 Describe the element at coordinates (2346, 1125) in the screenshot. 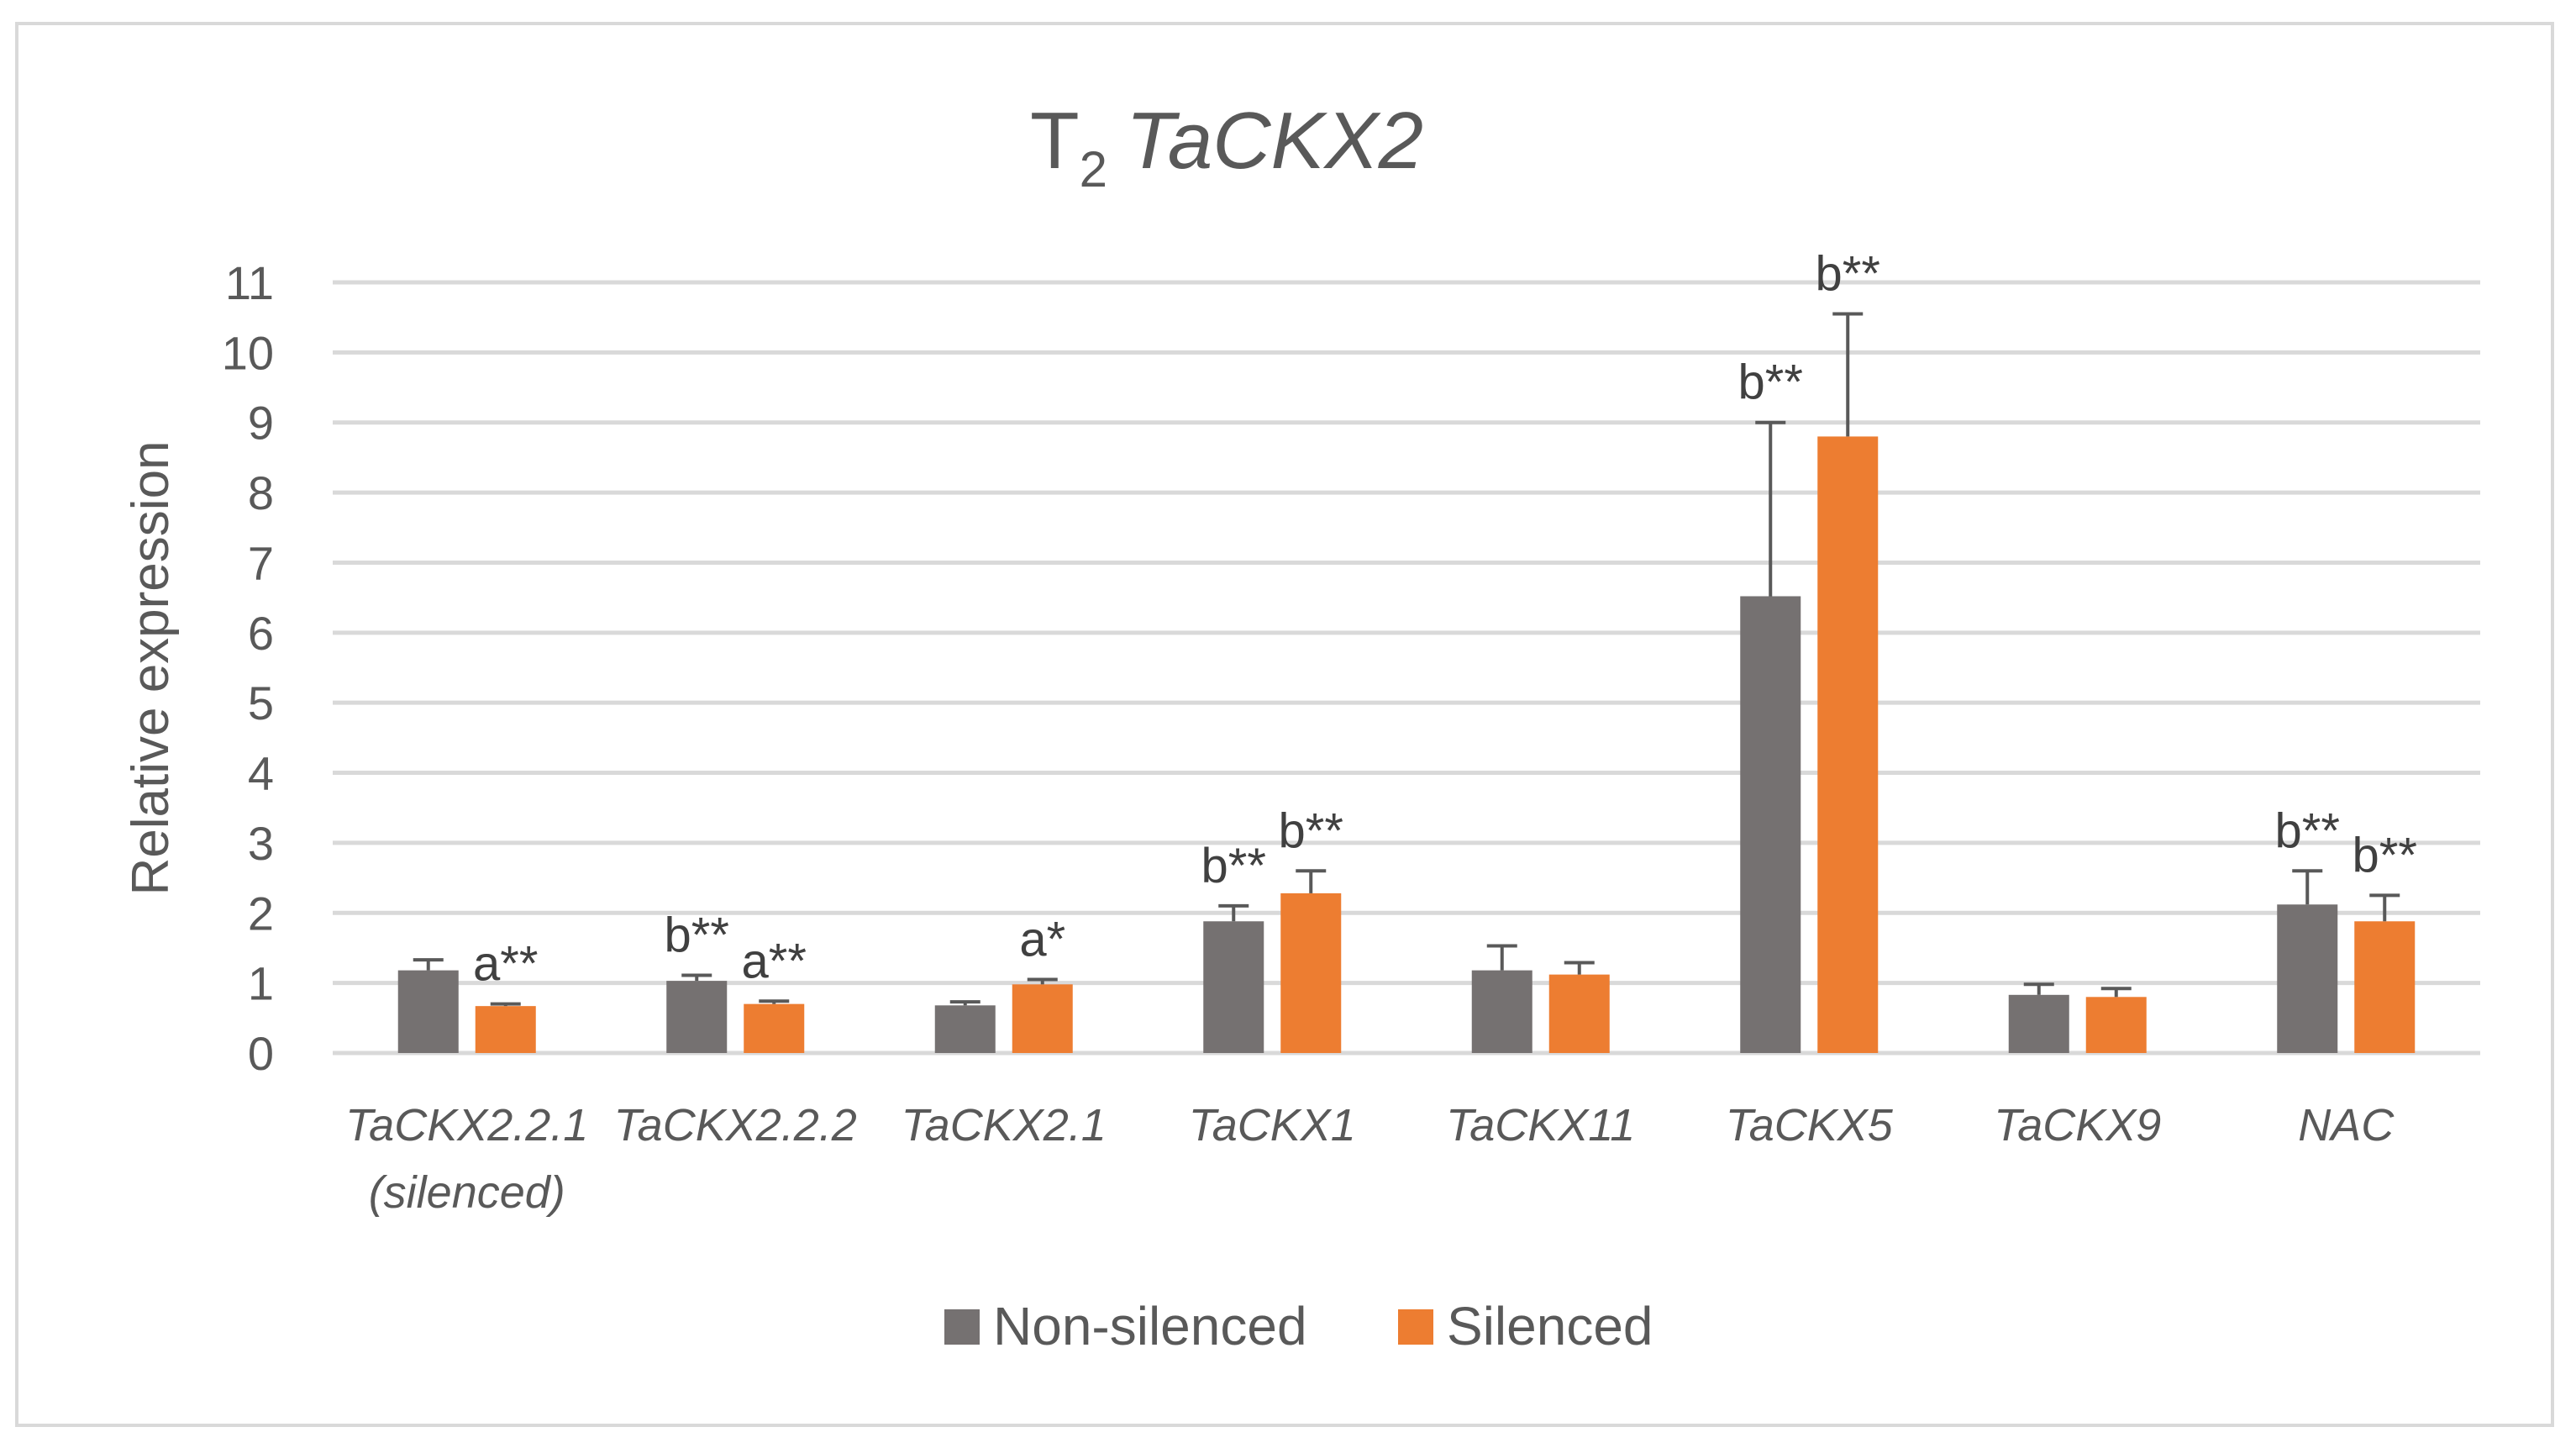

I see `category-label: NAC` at that location.